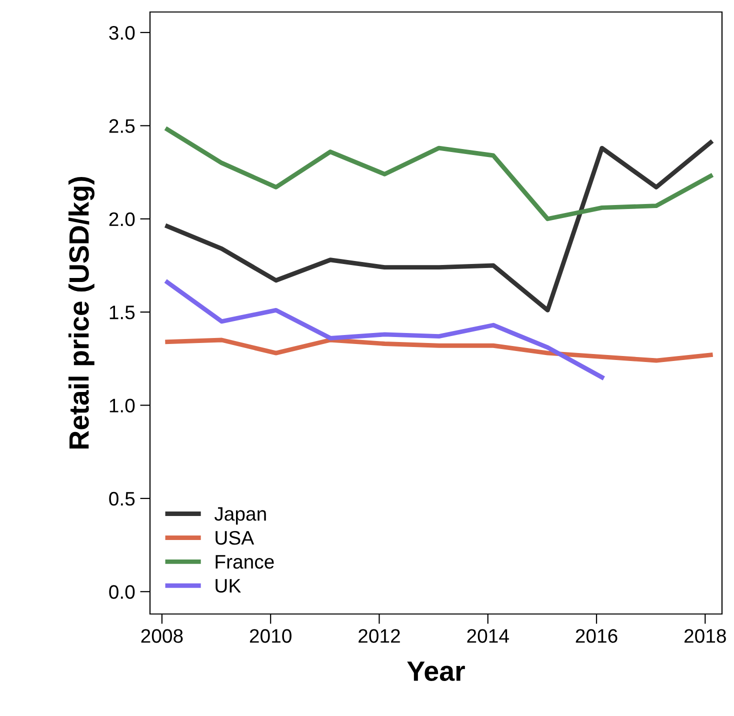  I want to click on x-tick-label: 2012, so click(379, 636).